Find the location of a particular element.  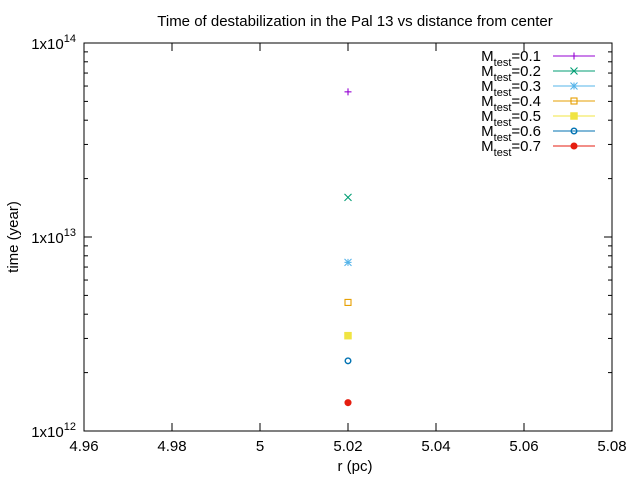

x-tick-label: 5 is located at coordinates (260, 446).